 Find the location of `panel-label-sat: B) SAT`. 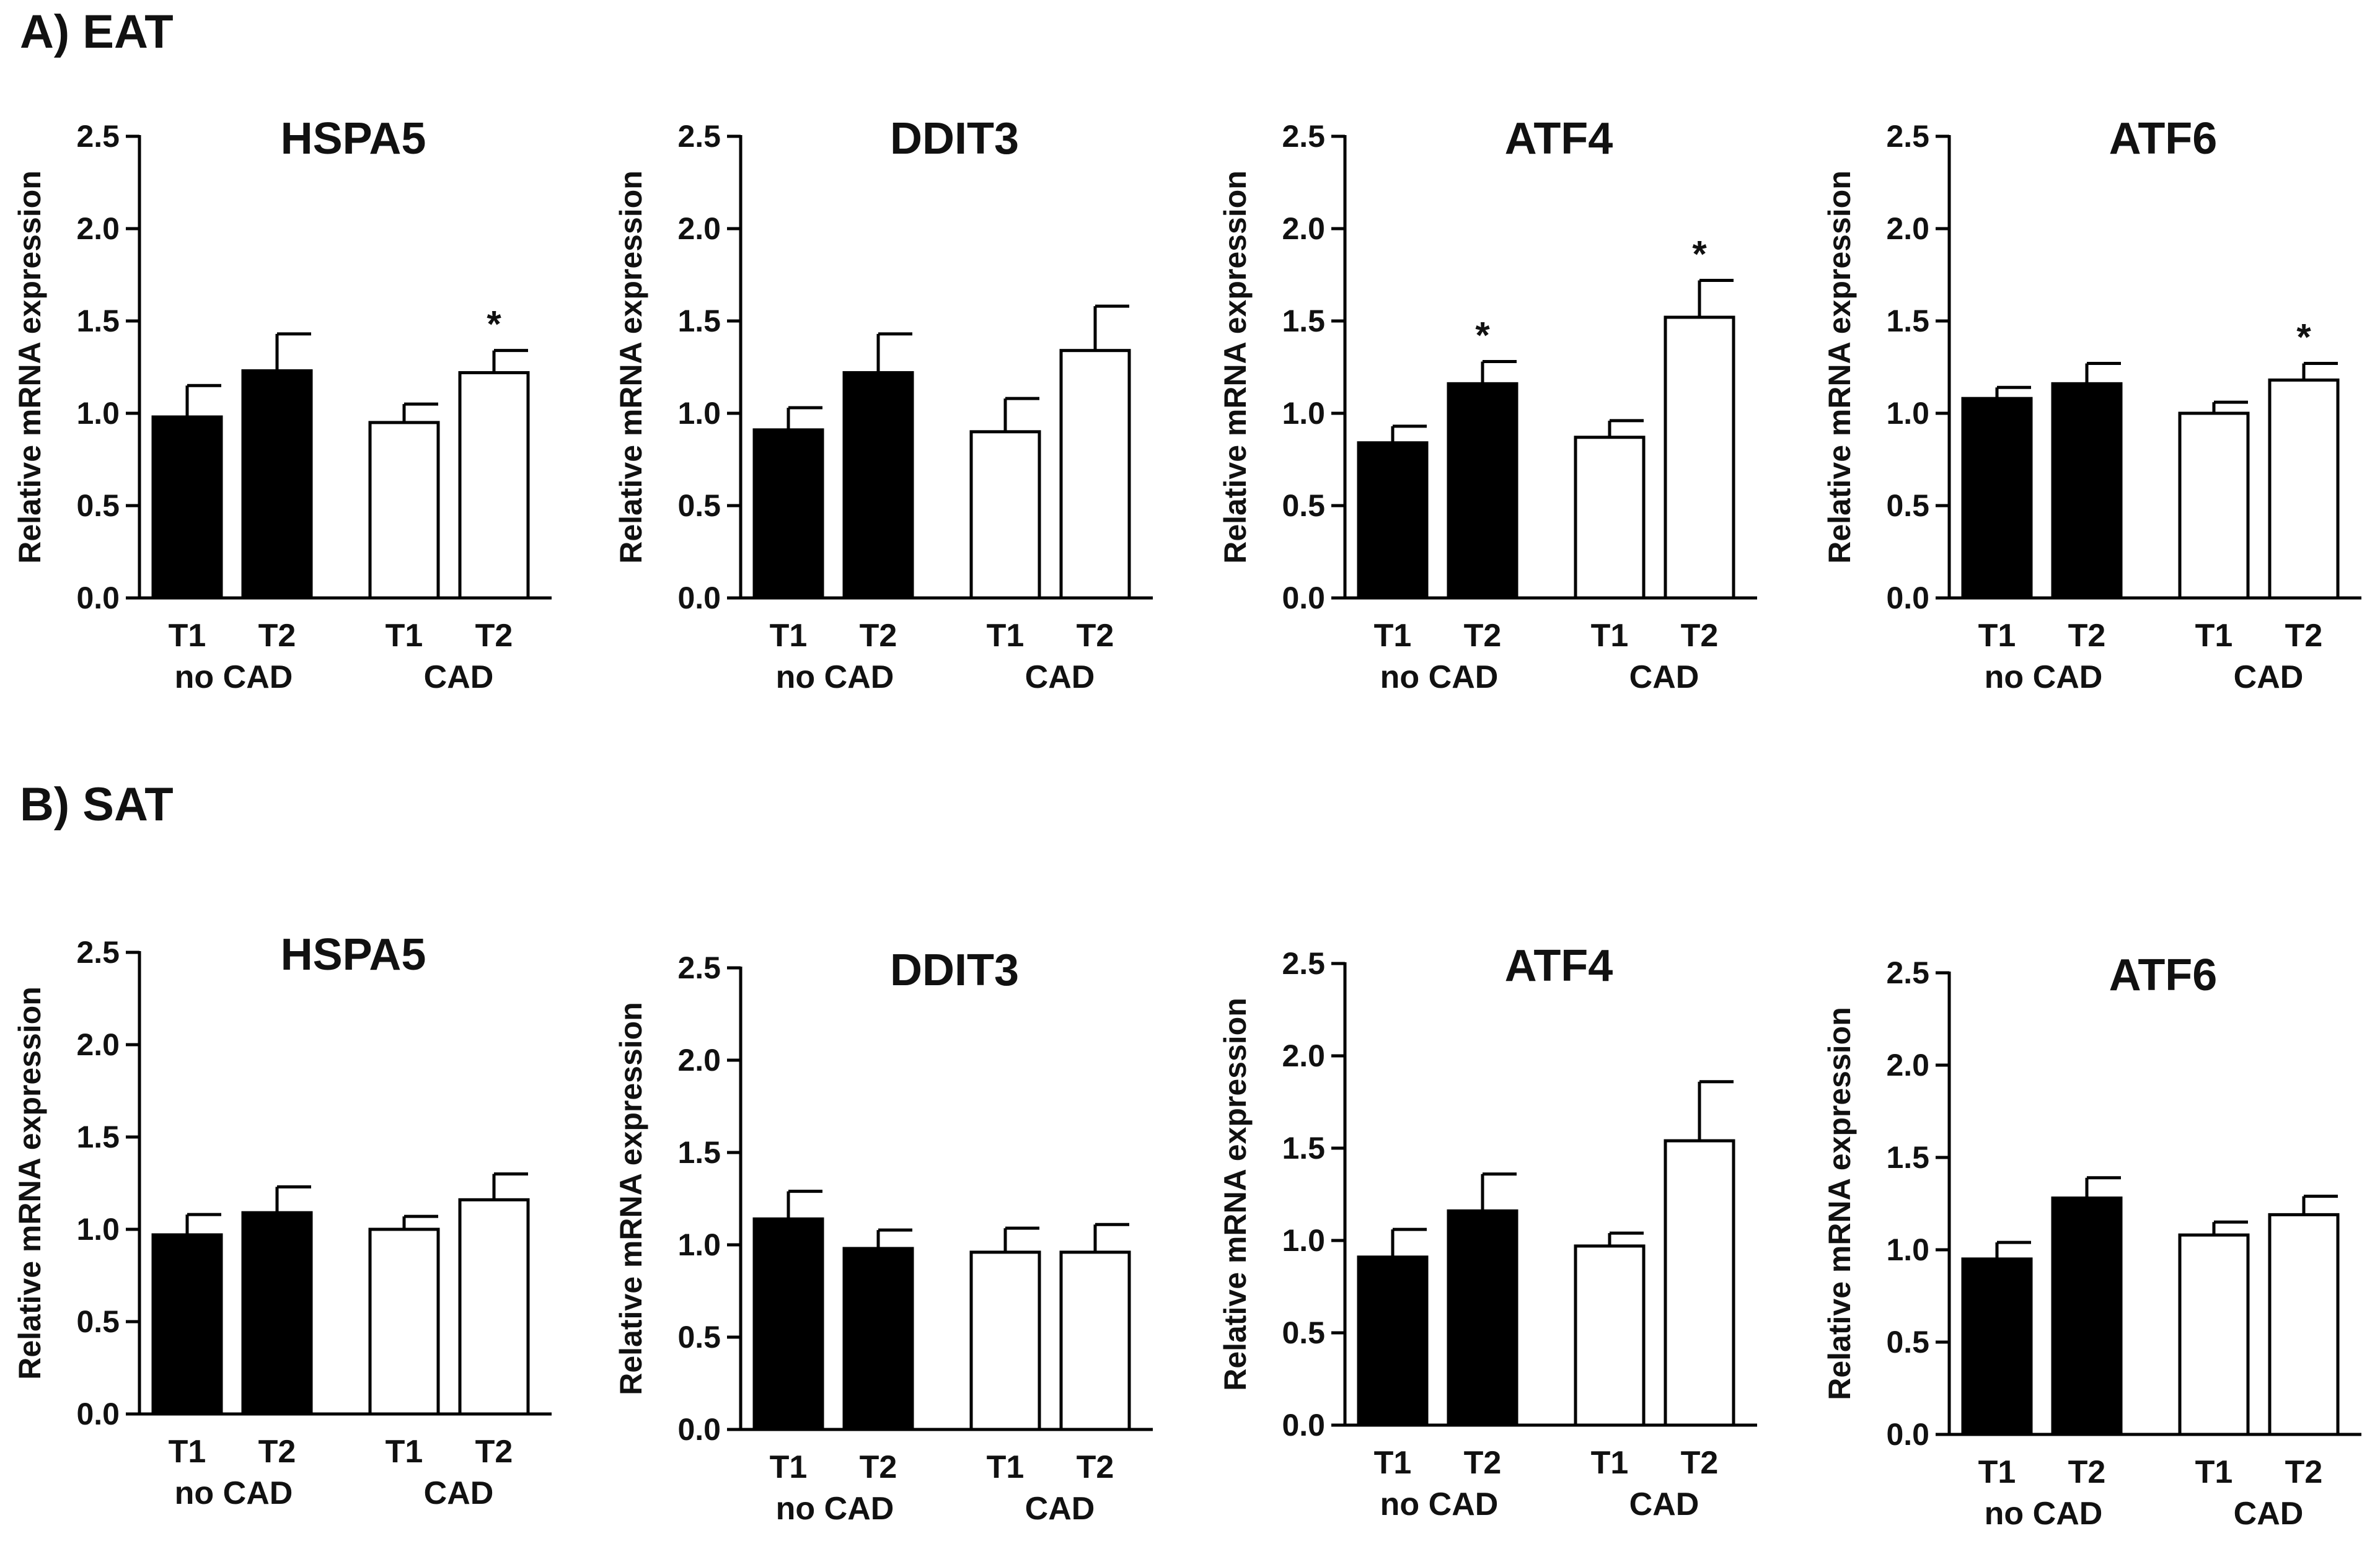

panel-label-sat: B) SAT is located at coordinates (97, 804).